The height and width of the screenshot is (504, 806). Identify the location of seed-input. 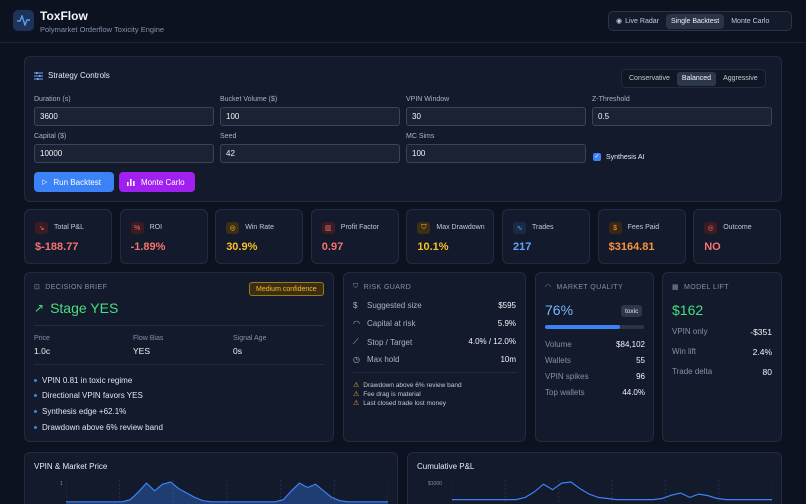
(310, 153).